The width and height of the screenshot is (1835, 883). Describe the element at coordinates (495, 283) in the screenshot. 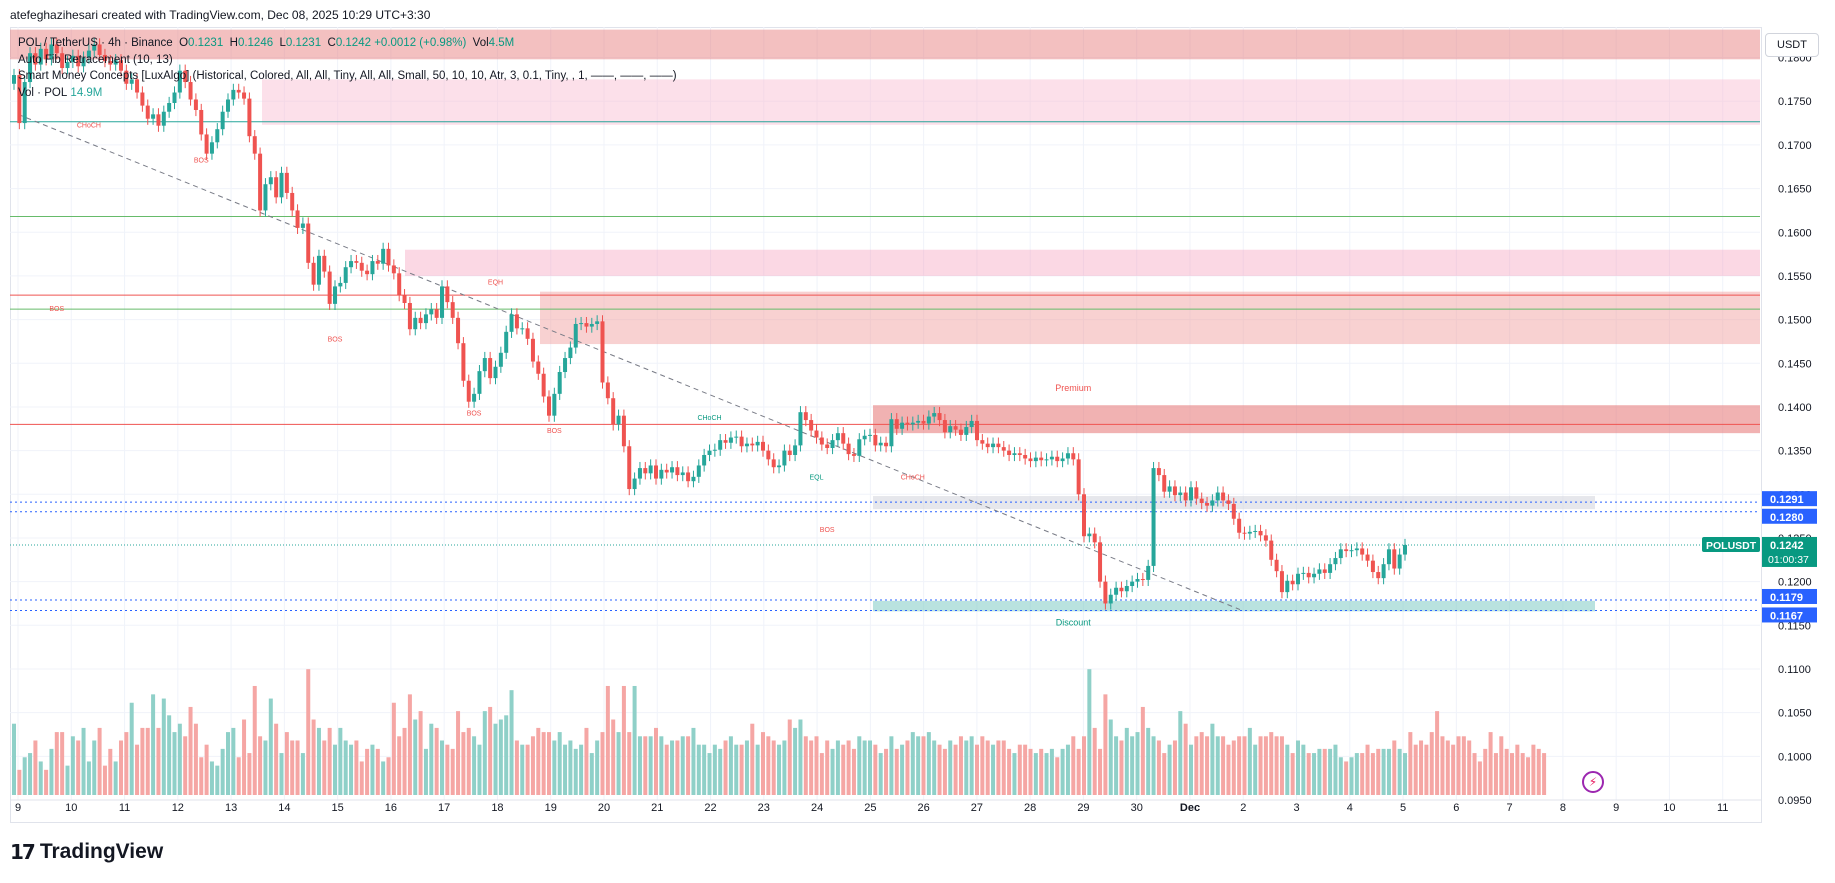

I see `annotation-label: EQH` at that location.